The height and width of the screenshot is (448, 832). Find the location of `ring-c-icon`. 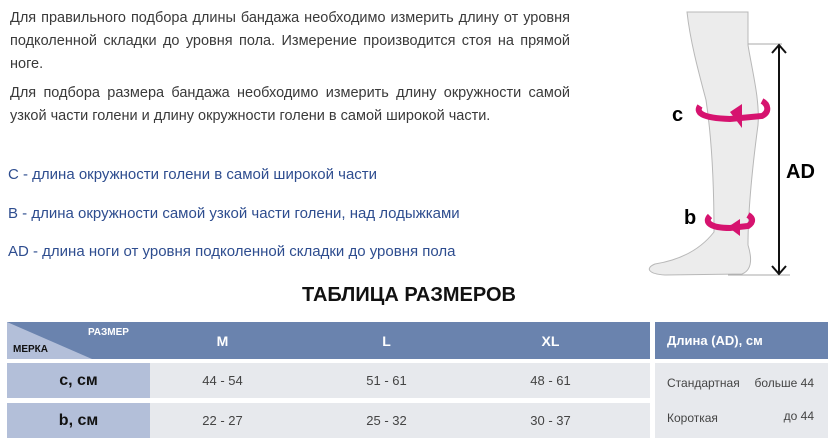

ring-c-icon is located at coordinates (733, 113).